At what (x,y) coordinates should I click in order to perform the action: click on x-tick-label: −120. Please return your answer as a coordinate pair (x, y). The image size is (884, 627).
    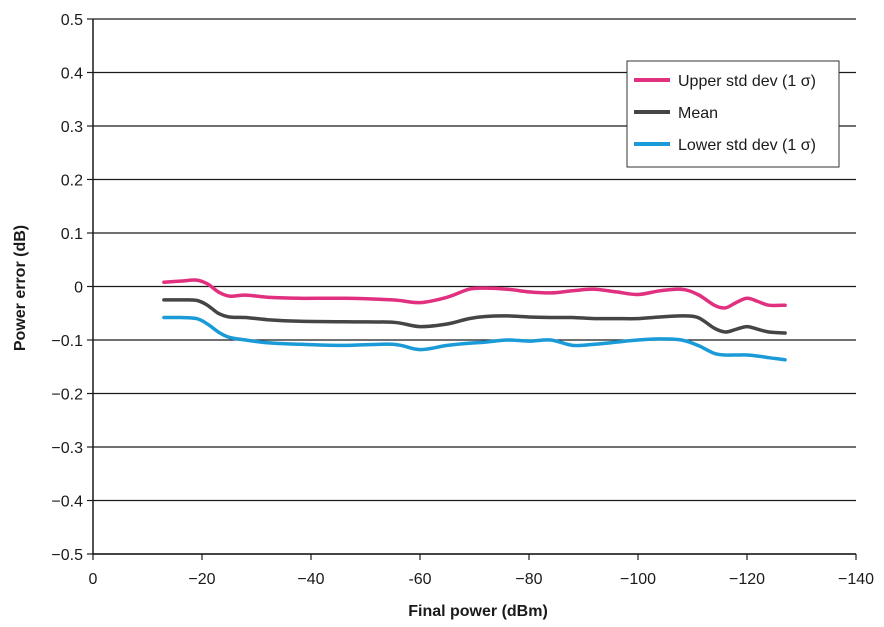
    Looking at the image, I should click on (747, 579).